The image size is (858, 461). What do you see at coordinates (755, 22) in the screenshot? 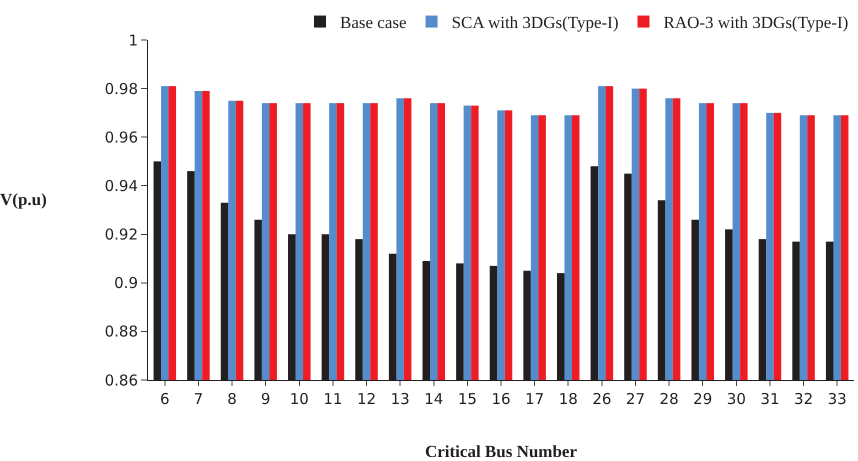
I see `legend-label: RAO-3 with 3DGs(Type-I)` at bounding box center [755, 22].